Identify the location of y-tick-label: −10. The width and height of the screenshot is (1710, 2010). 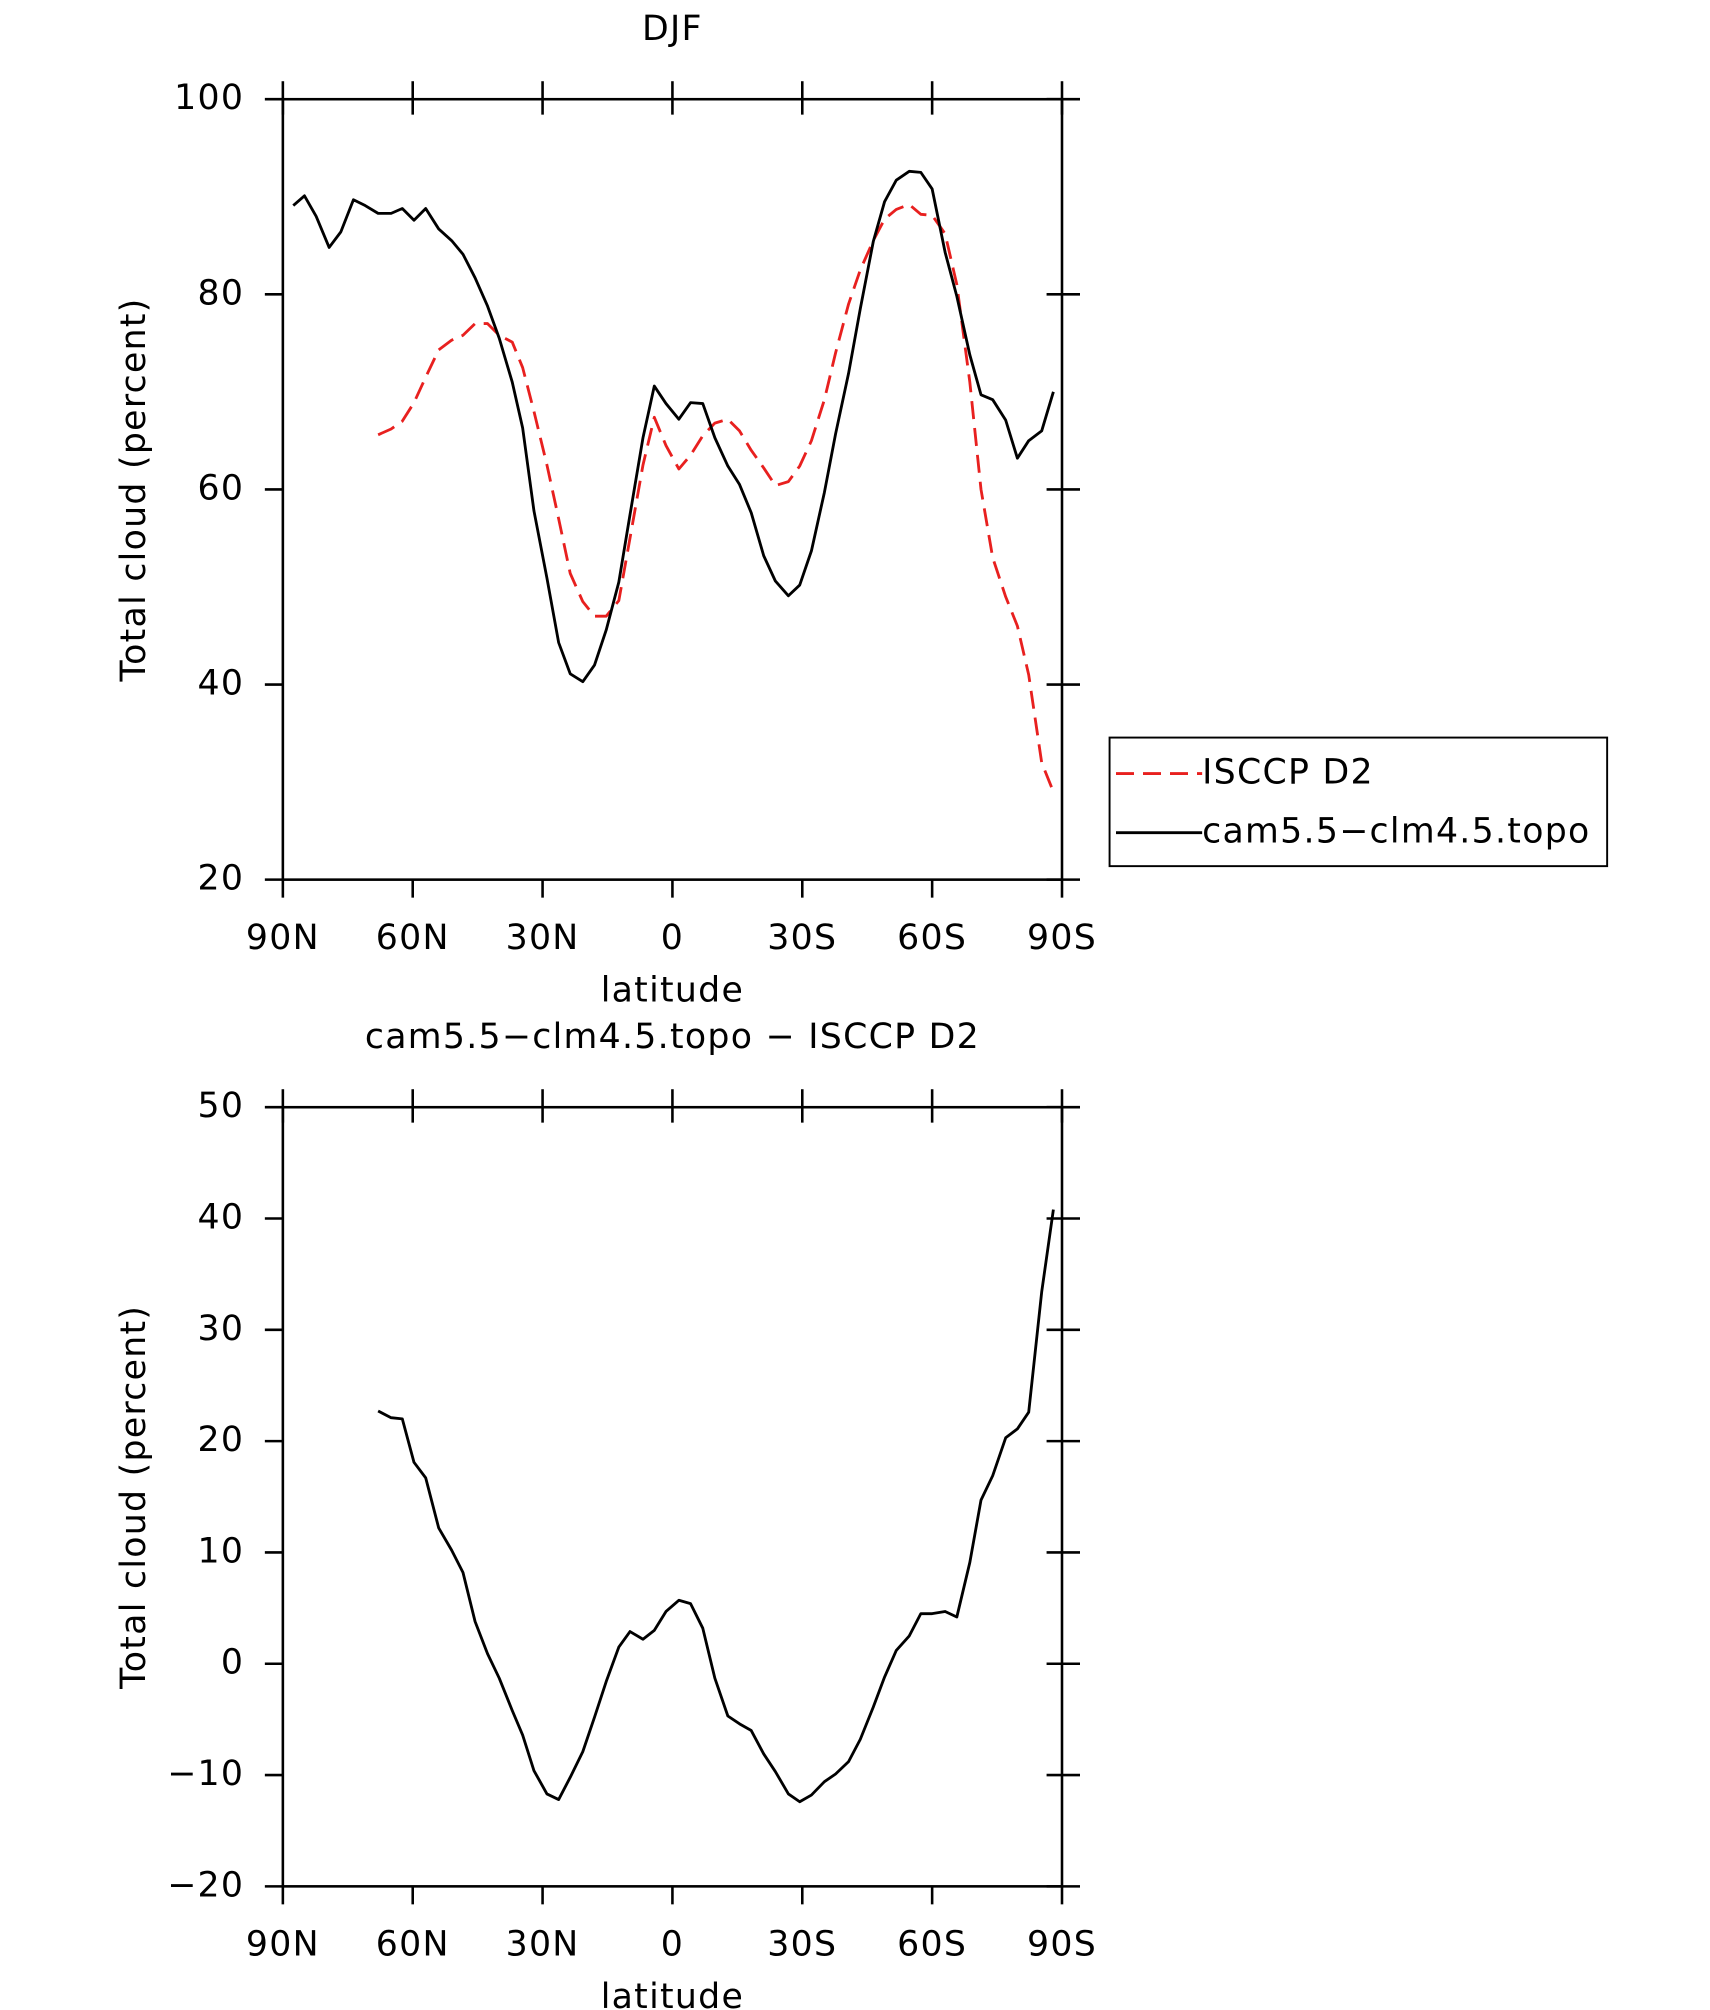
(205, 1774).